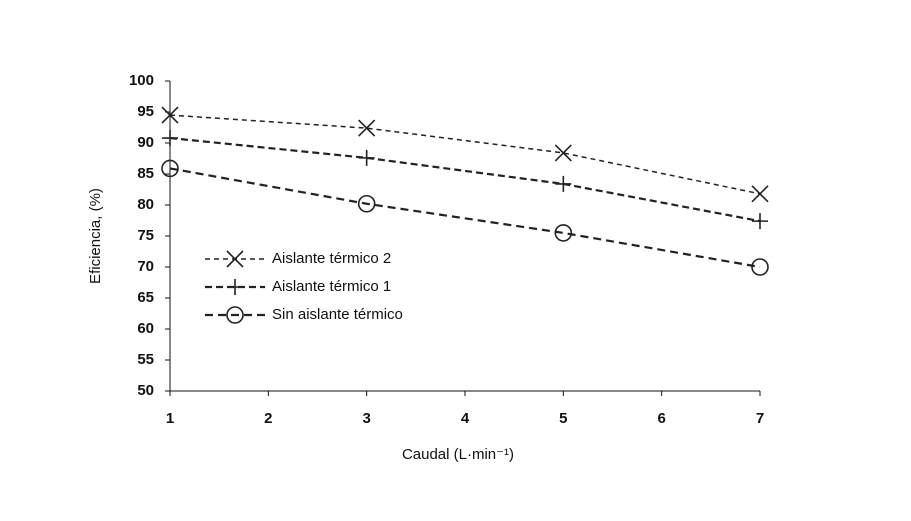 Image resolution: width=911 pixels, height=521 pixels. I want to click on y-tick-label: 50, so click(145, 390).